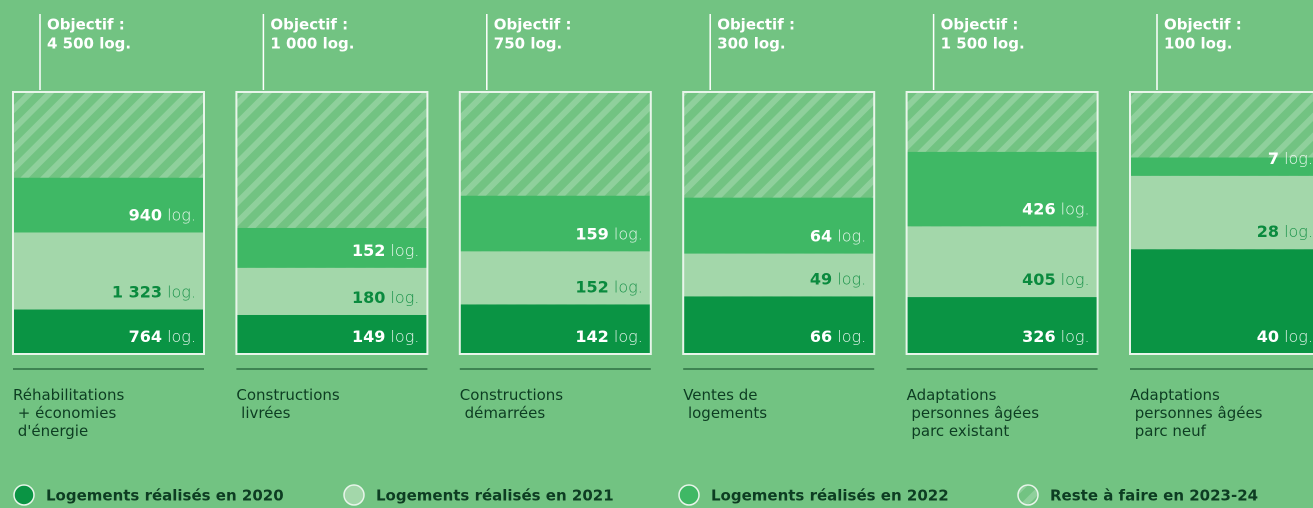  I want to click on value-label: 180 log., so click(385, 296).